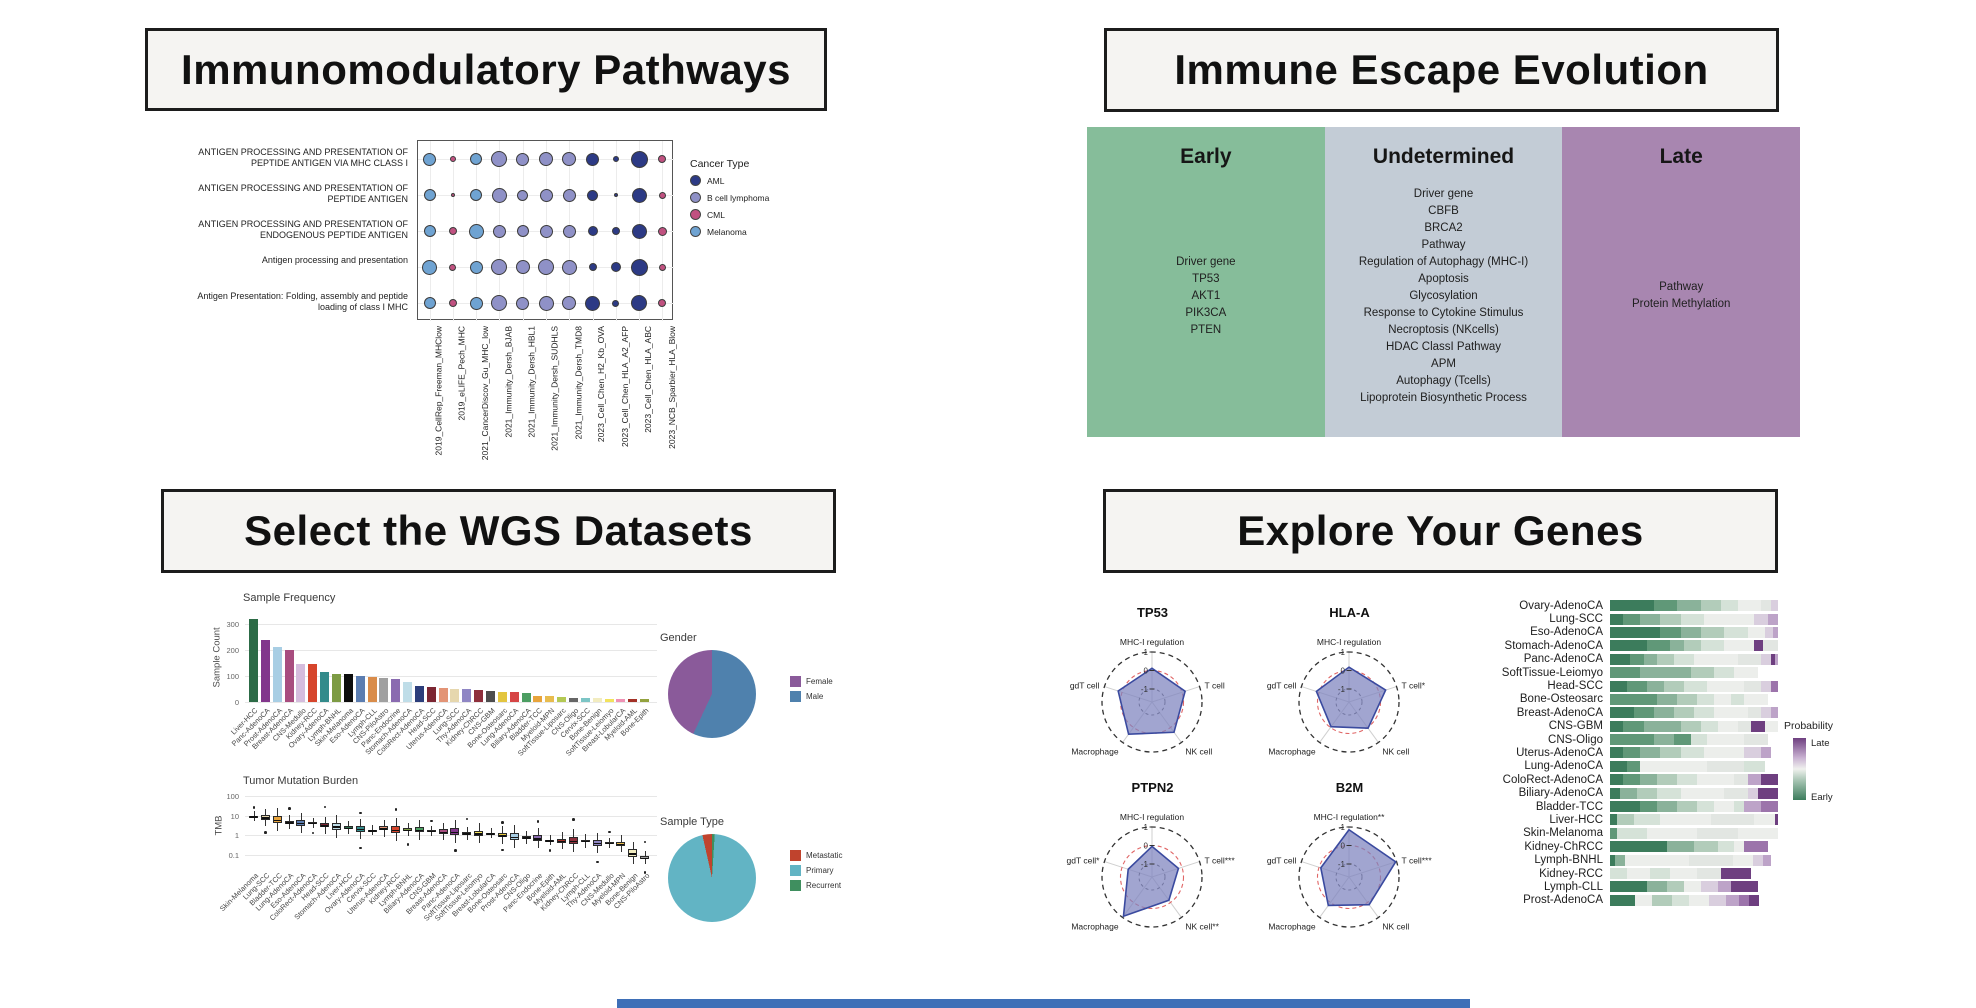 This screenshot has height=1008, width=1976. I want to click on stacked-row-label: Skin-Melanoma, so click(1563, 833).